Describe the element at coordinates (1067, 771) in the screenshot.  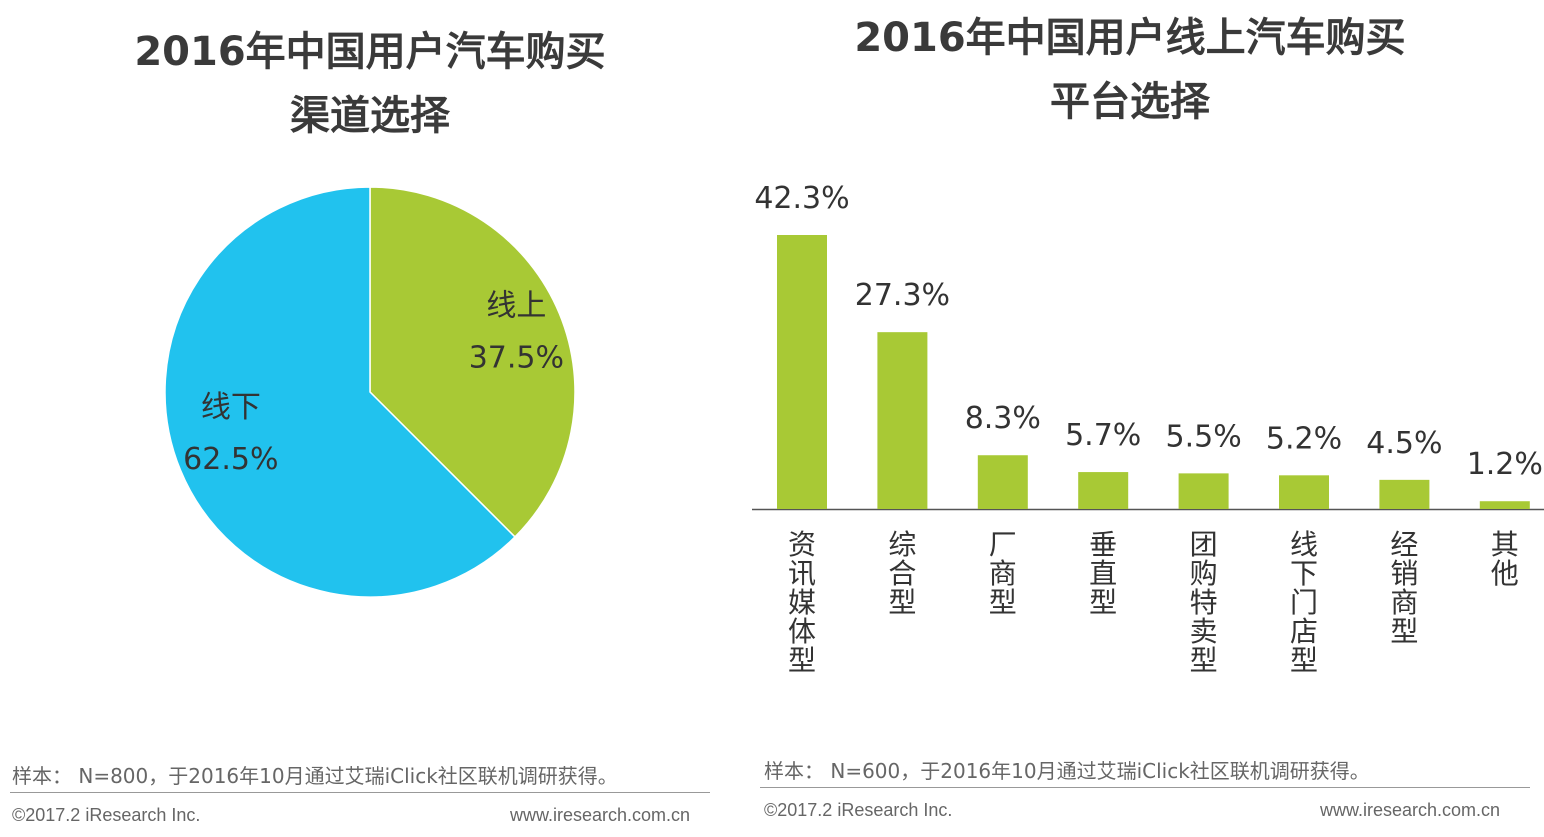
I see `right-sample-note: 样本： N=600，于2016年10月通过艾瑞iClick社区联机调研获得。` at that location.